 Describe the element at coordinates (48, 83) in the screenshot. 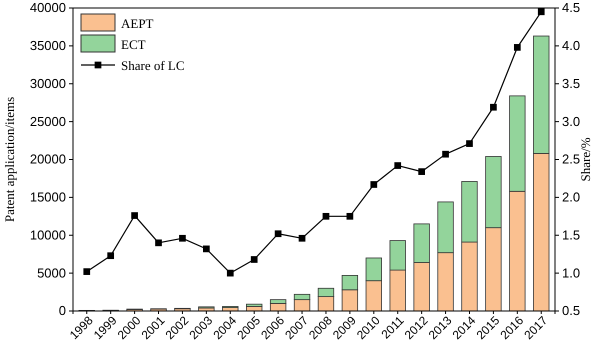

I see `y-tick-label: 30000` at that location.